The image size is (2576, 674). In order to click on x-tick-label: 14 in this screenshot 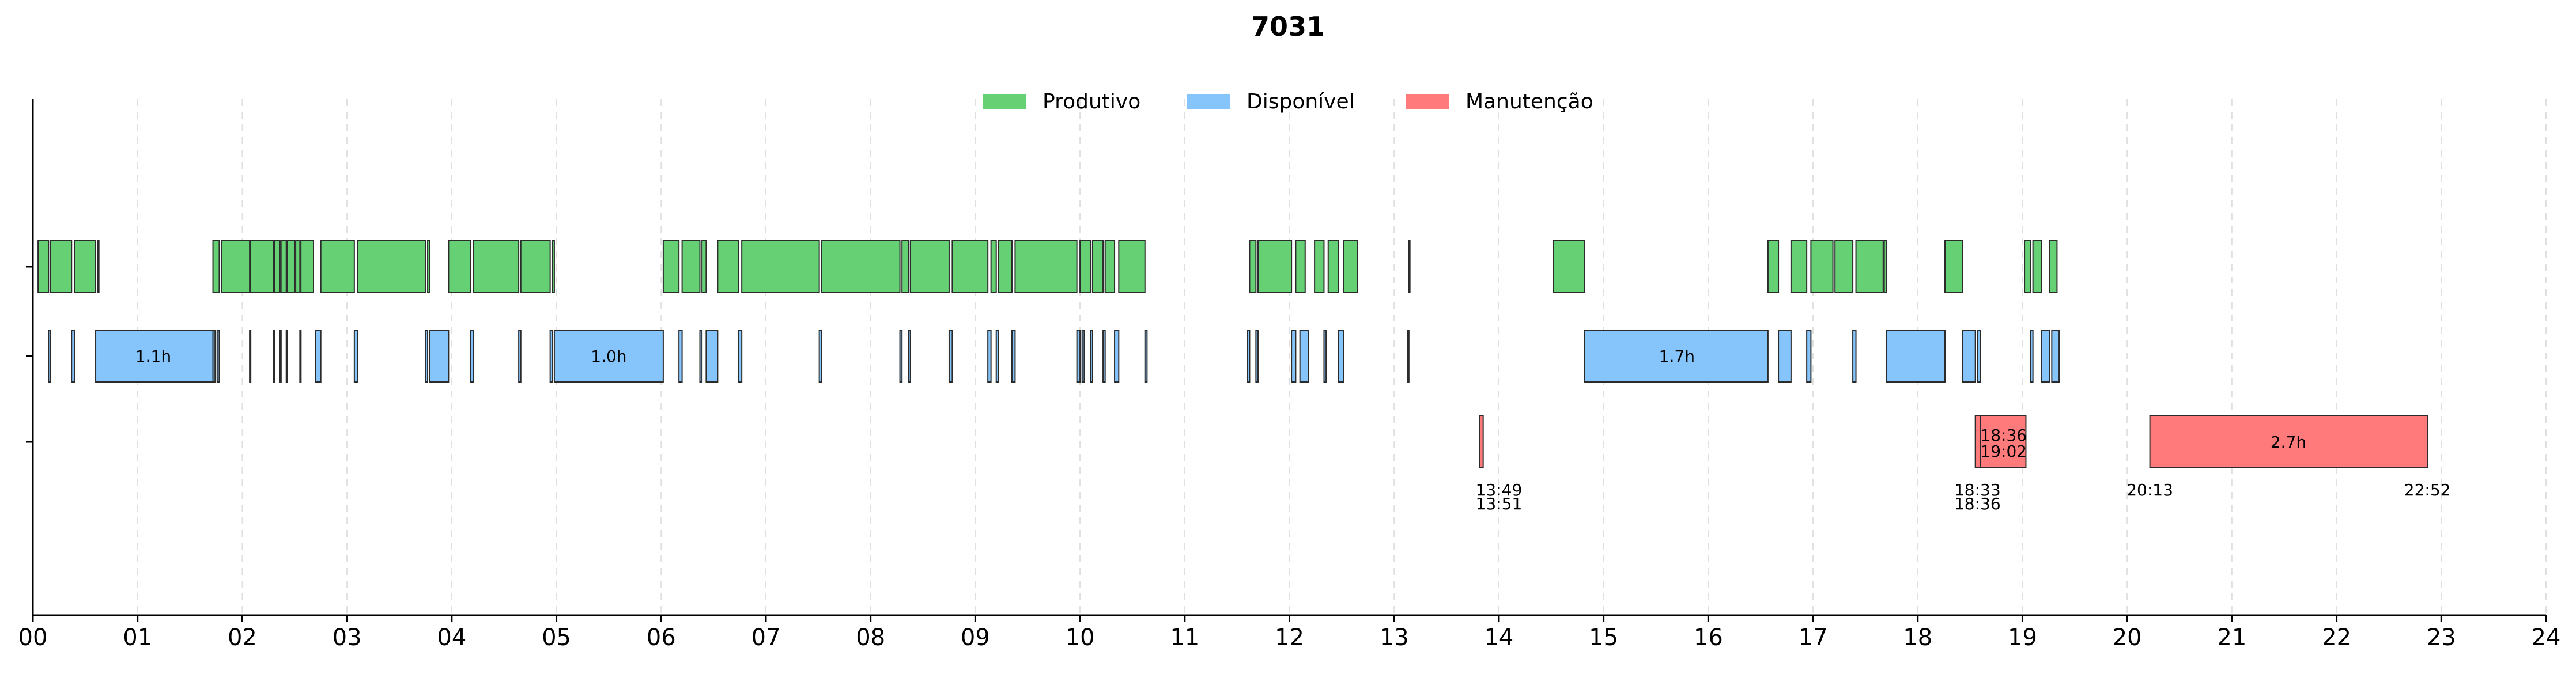, I will do `click(1498, 637)`.